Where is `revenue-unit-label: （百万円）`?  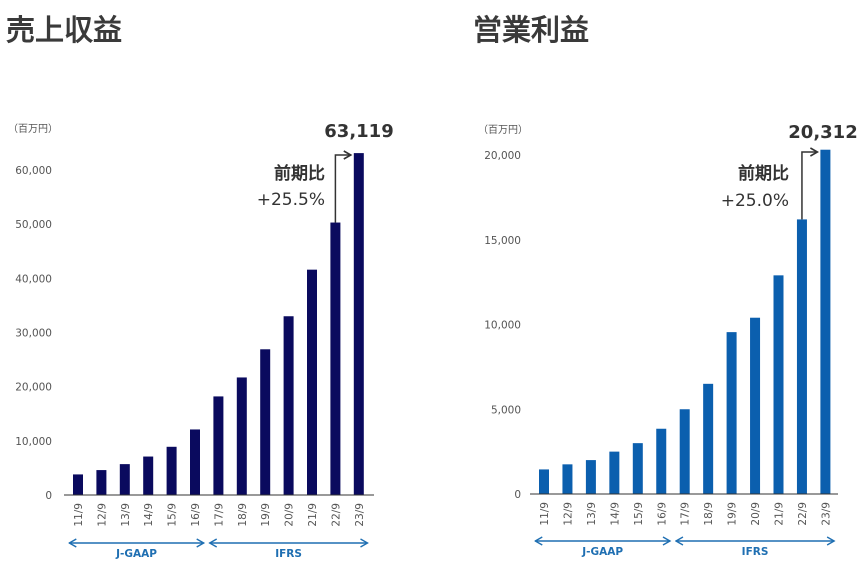
revenue-unit-label: （百万円） is located at coordinates (33, 129).